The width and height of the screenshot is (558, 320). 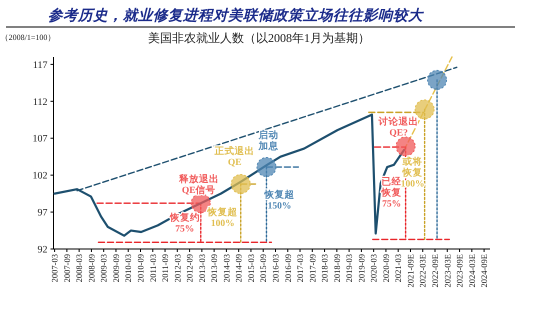 What do you see at coordinates (259, 38) in the screenshot?
I see `subtitle: 美国非农就业人数（以2008年1月为基期）` at bounding box center [259, 38].